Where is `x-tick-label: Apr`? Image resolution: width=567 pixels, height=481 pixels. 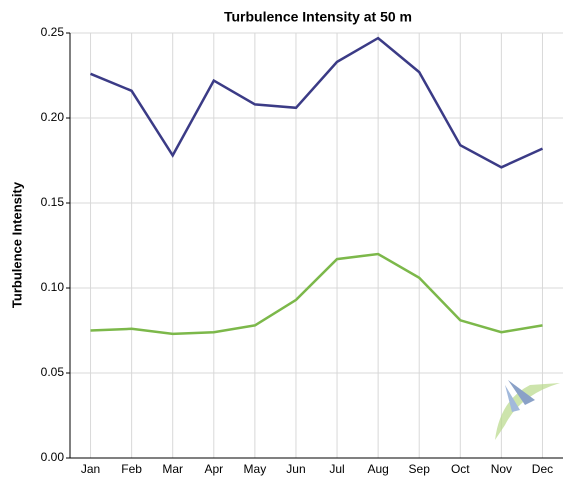 x-tick-label: Apr is located at coordinates (213, 469).